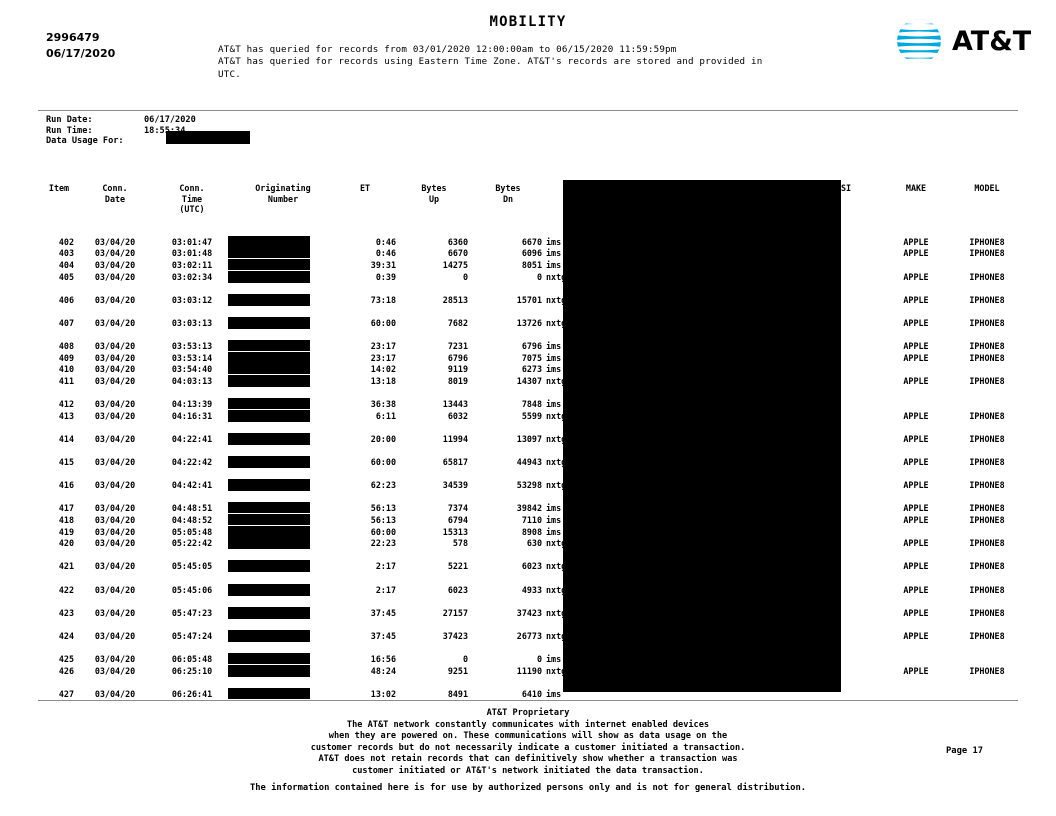  Describe the element at coordinates (192, 380) in the screenshot. I see `cell-time: 04:03:13` at that location.